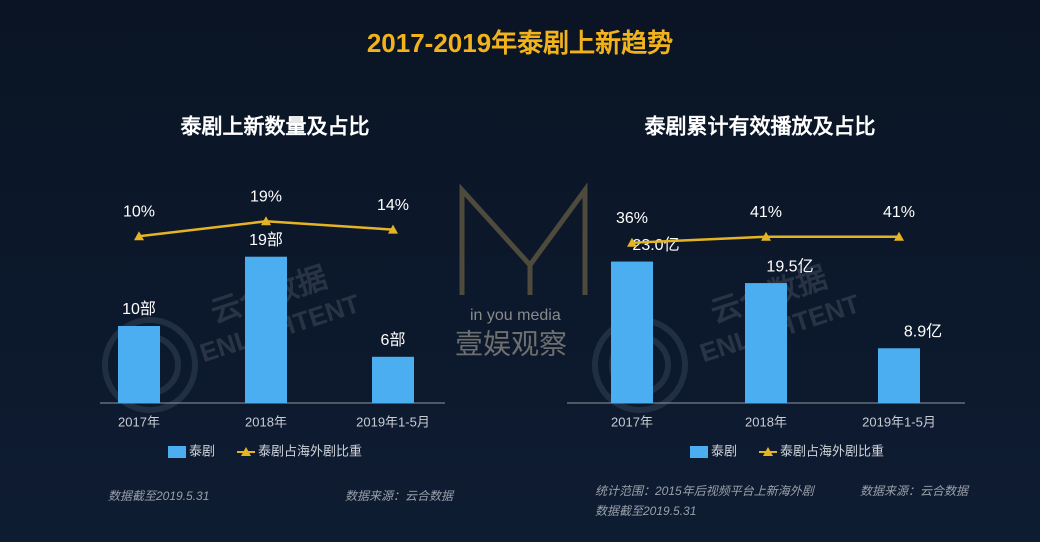 The height and width of the screenshot is (542, 1040). What do you see at coordinates (923, 331) in the screenshot?
I see `data-label: 8.9亿` at bounding box center [923, 331].